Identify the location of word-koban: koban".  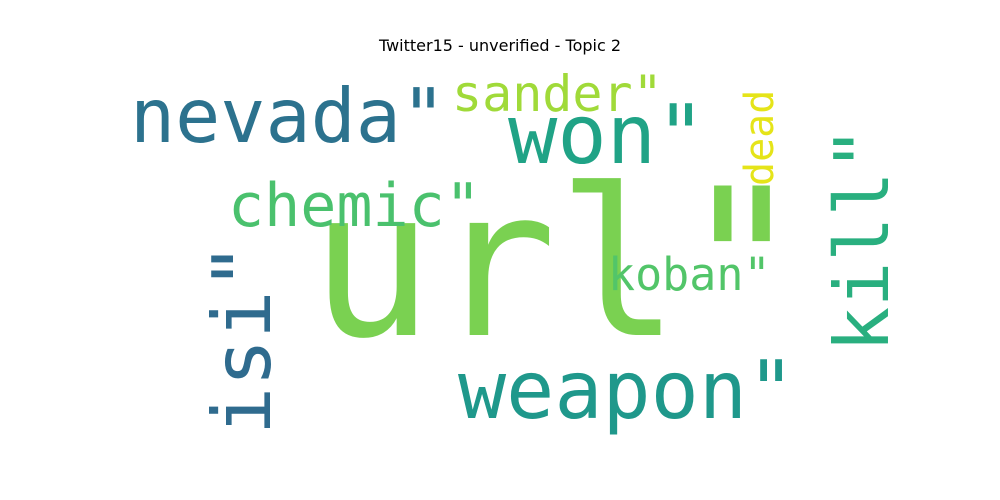
(689, 274).